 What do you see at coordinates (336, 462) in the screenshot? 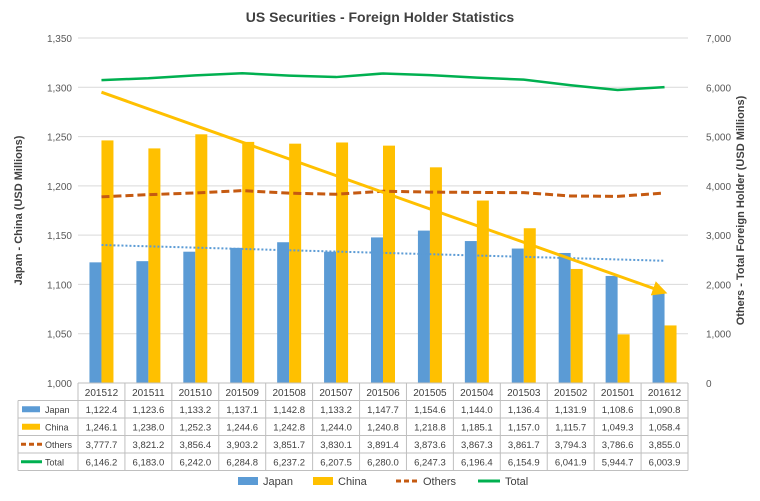
I see `data-label: 6,207.5` at bounding box center [336, 462].